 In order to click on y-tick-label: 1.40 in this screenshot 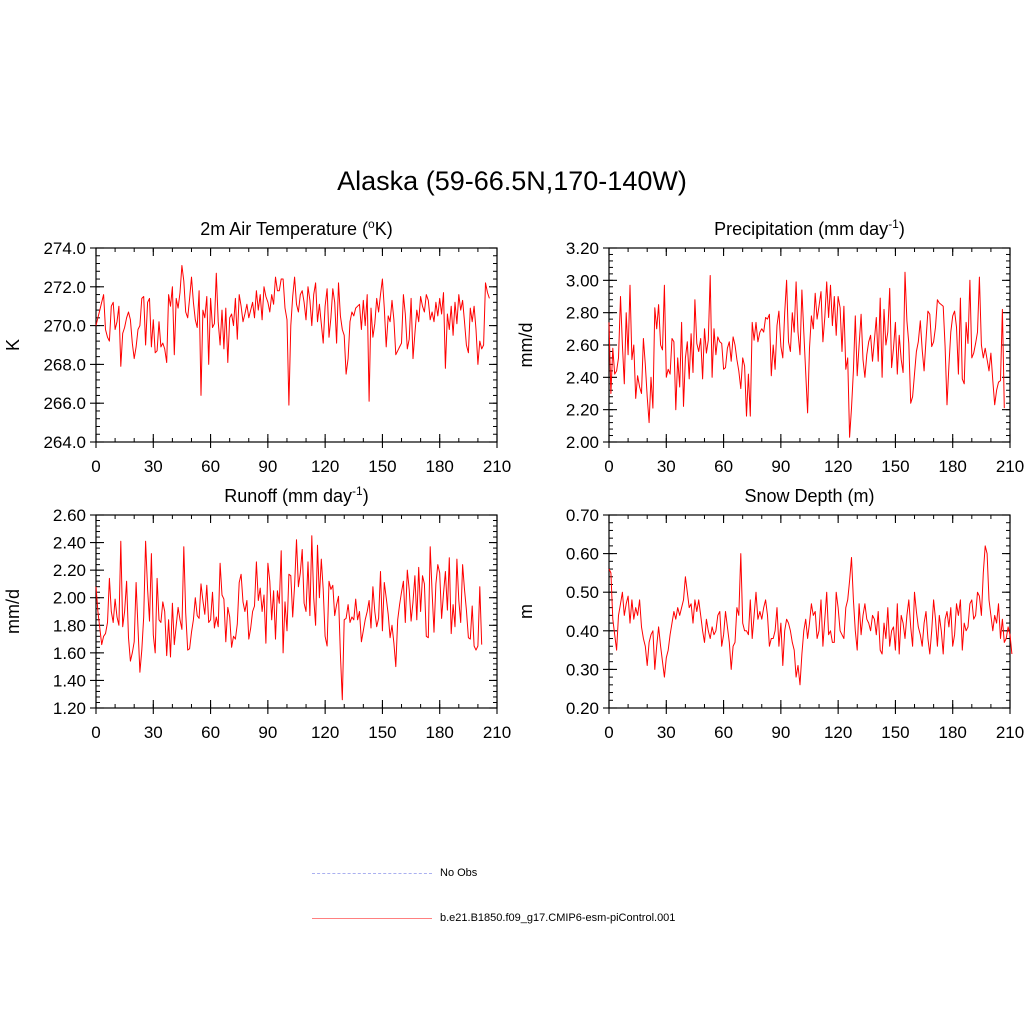, I will do `click(69, 680)`.